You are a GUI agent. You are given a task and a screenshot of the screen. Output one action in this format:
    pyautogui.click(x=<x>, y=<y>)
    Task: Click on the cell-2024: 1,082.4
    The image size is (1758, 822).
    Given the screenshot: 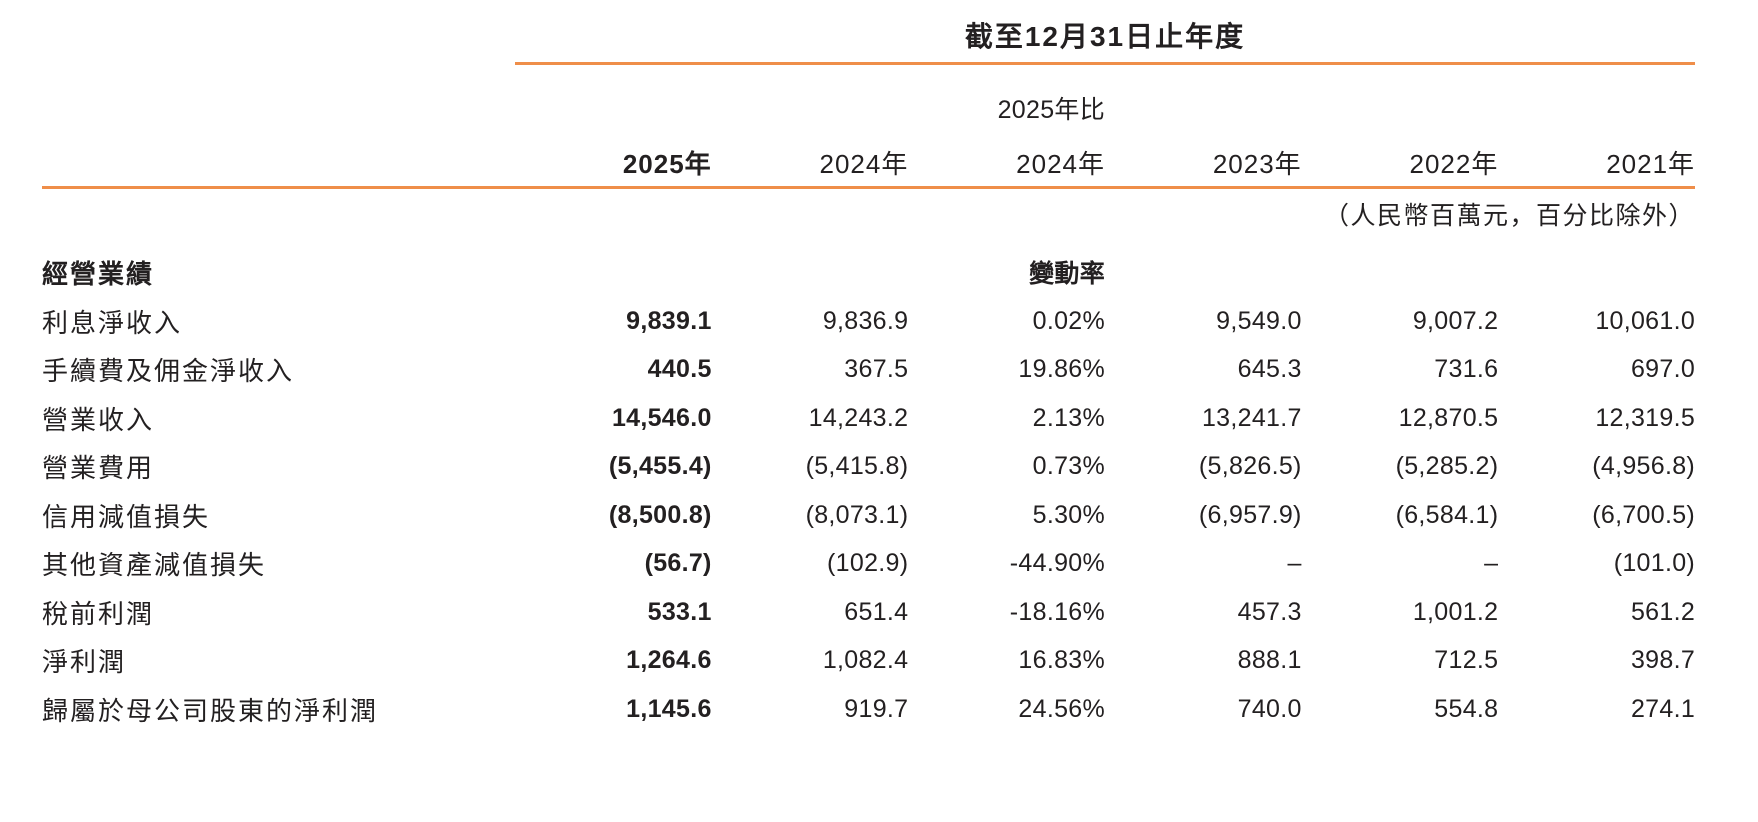 What is the action you would take?
    pyautogui.click(x=865, y=660)
    